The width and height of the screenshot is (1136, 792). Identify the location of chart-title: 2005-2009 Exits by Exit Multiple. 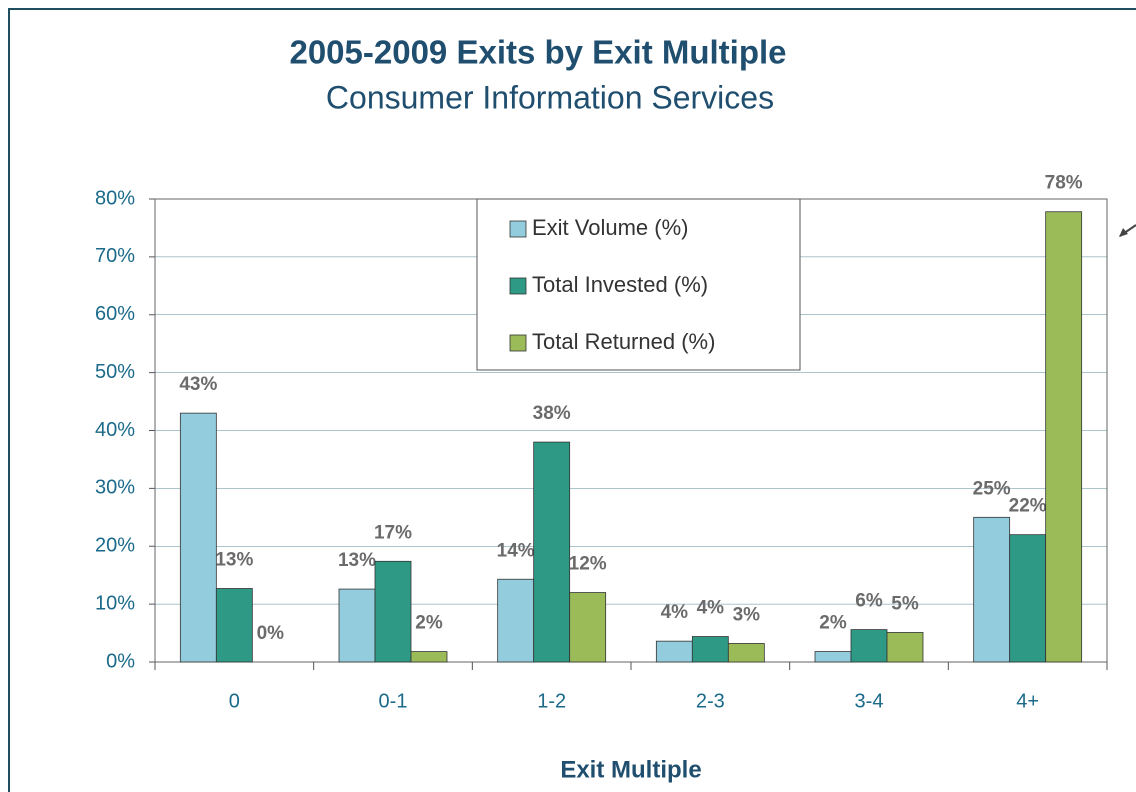
(537, 52).